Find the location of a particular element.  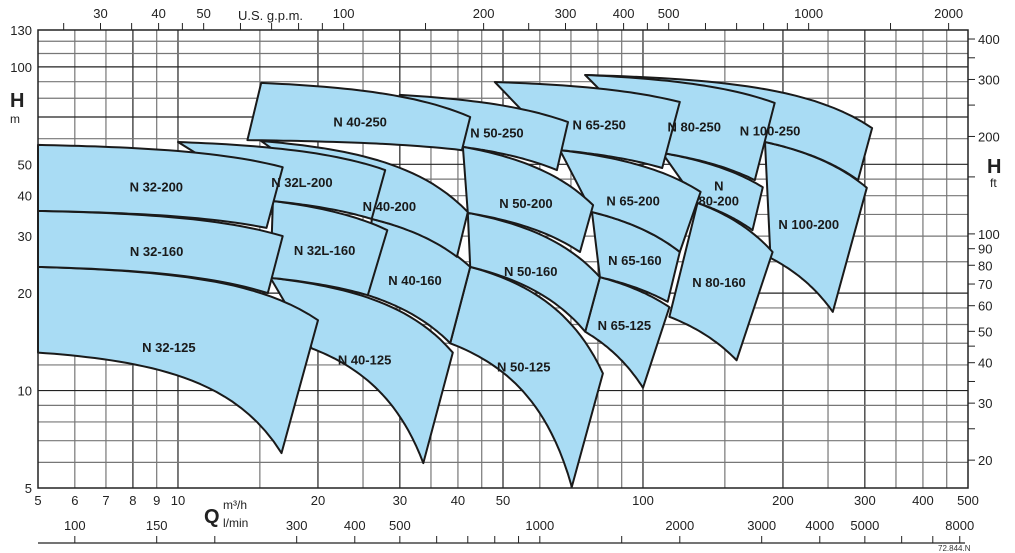

lmin-tick-label: 150 is located at coordinates (157, 525).